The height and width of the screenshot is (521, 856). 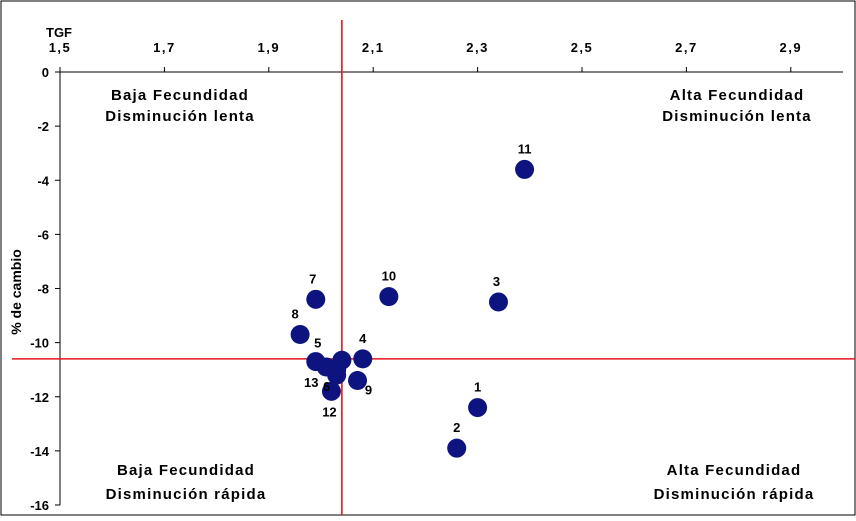 I want to click on data-point-label: 12, so click(x=329, y=411).